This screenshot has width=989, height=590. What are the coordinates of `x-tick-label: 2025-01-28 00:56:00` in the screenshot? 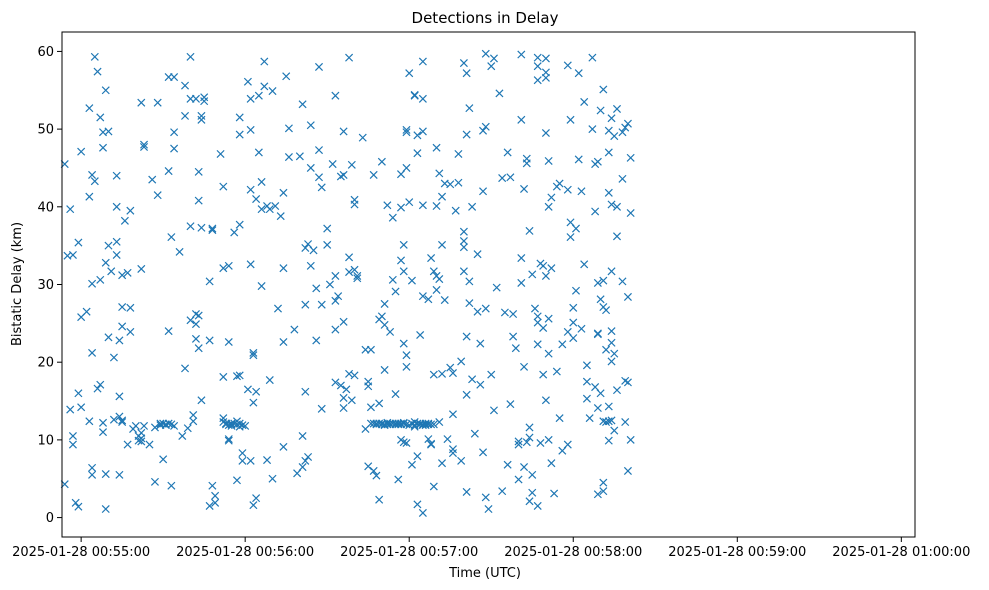 It's located at (245, 552).